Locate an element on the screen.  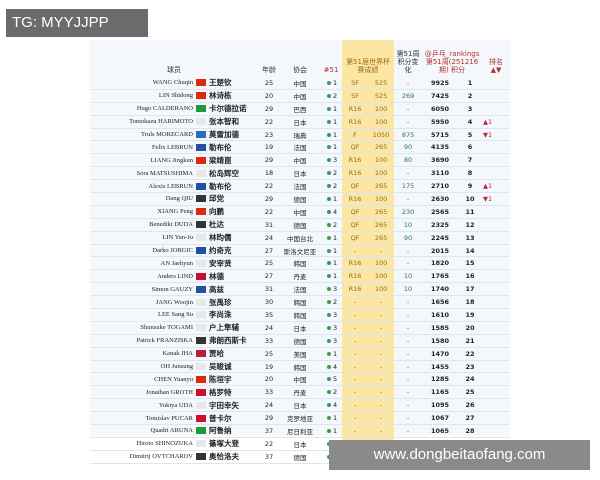
association: 韩国 is located at coordinates (300, 367).